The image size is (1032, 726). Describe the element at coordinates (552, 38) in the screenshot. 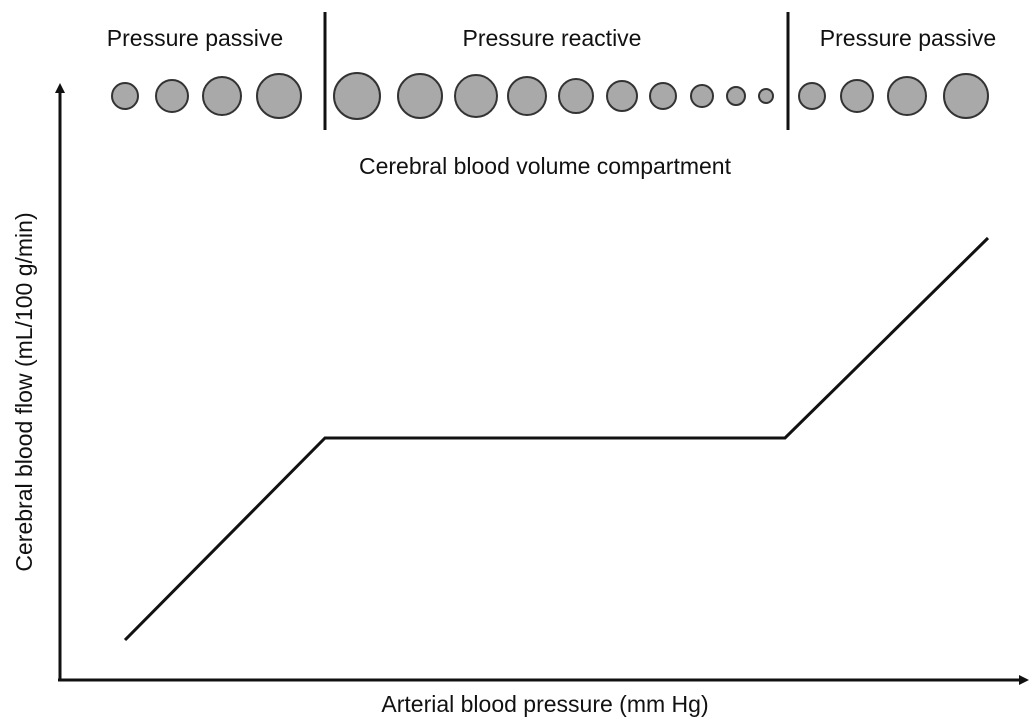

I see `section-label: Pressure reactive` at that location.